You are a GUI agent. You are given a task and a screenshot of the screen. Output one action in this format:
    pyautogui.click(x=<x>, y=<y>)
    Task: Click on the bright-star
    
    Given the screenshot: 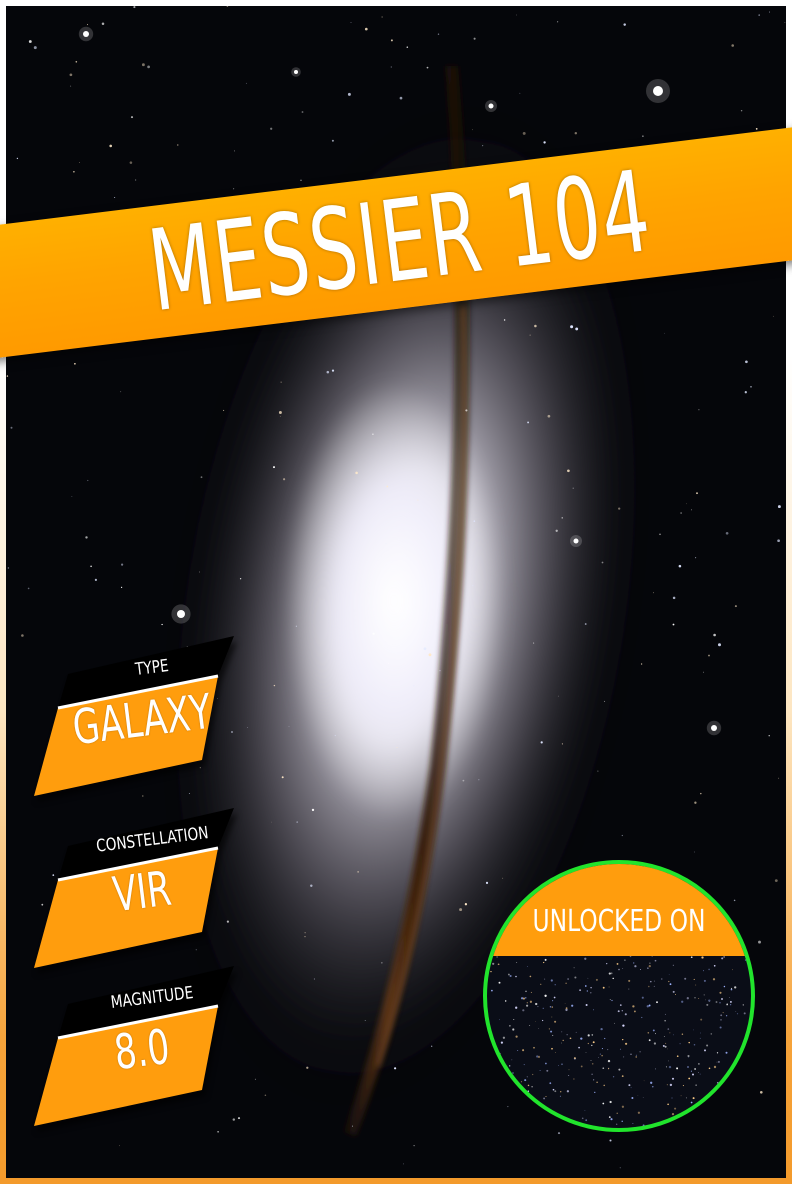 What is the action you would take?
    pyautogui.click(x=714, y=728)
    